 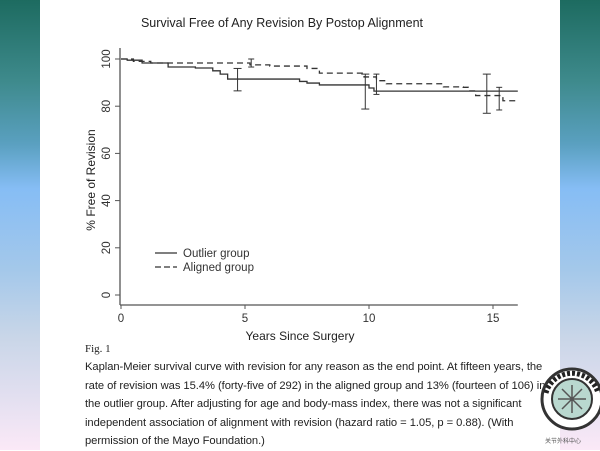 I want to click on y-tick-label: 100, so click(x=107, y=58).